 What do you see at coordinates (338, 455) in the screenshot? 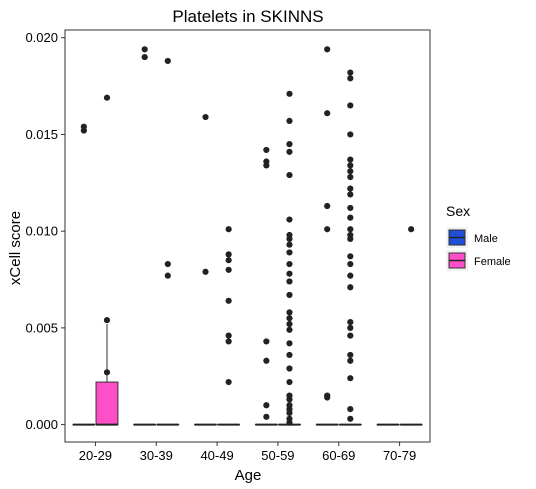
I see `x-tick-label: 60-69` at bounding box center [338, 455].